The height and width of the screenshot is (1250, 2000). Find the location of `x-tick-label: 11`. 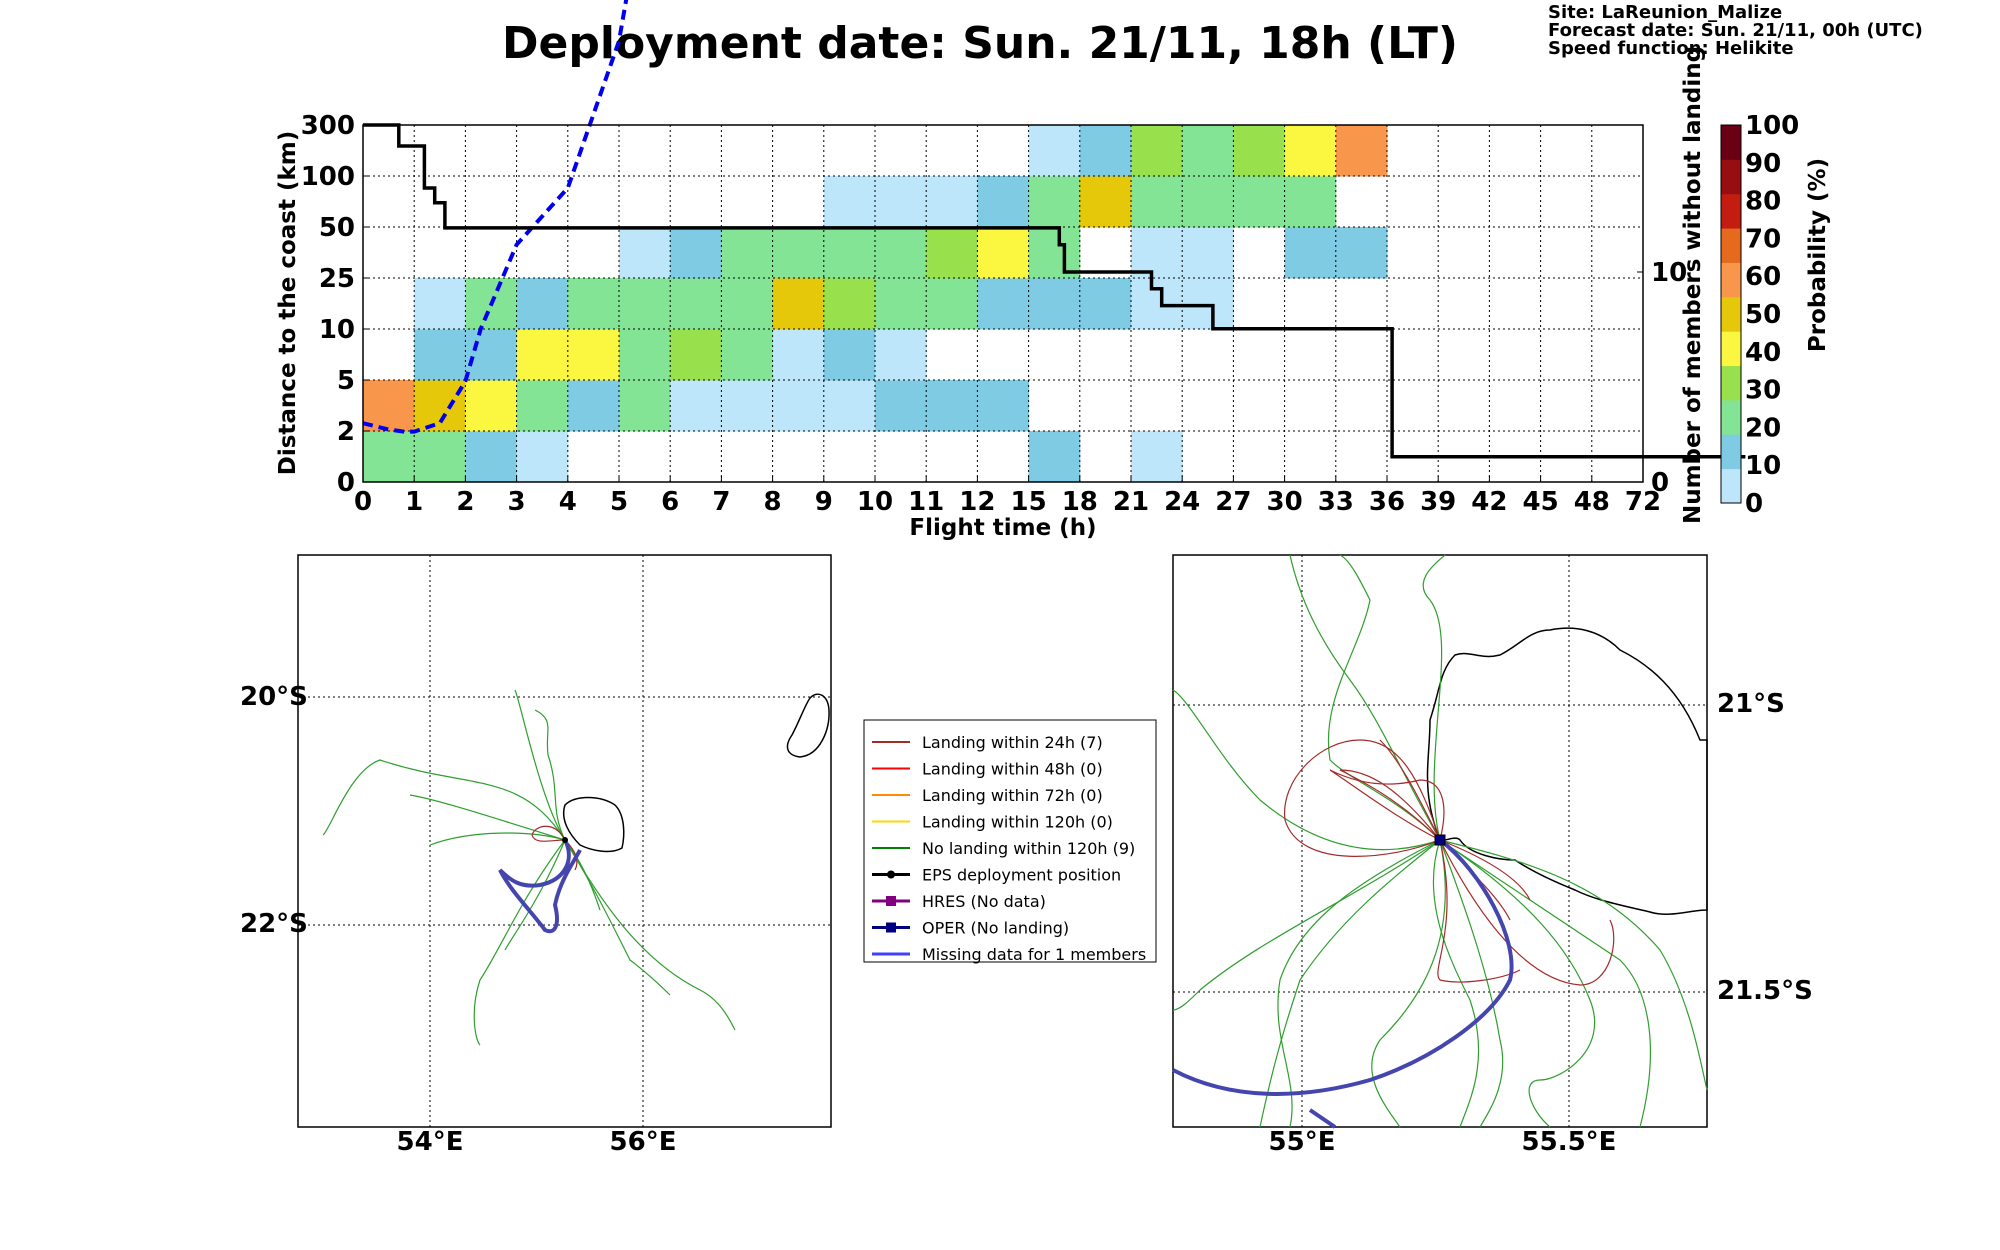

x-tick-label: 11 is located at coordinates (926, 502).